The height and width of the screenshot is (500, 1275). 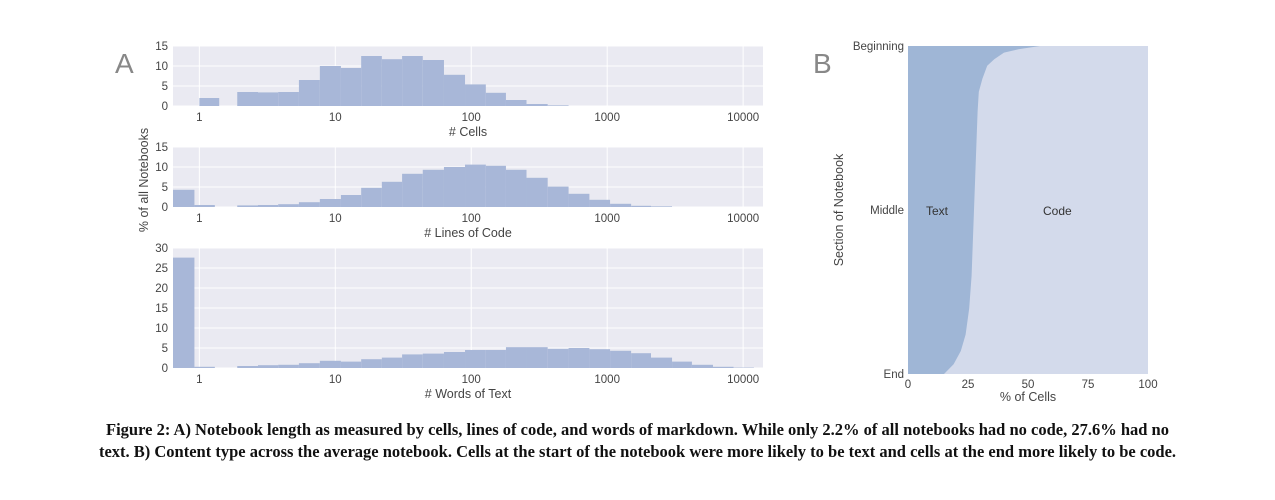 What do you see at coordinates (887, 211) in the screenshot?
I see `y-tick-label: Middle` at bounding box center [887, 211].